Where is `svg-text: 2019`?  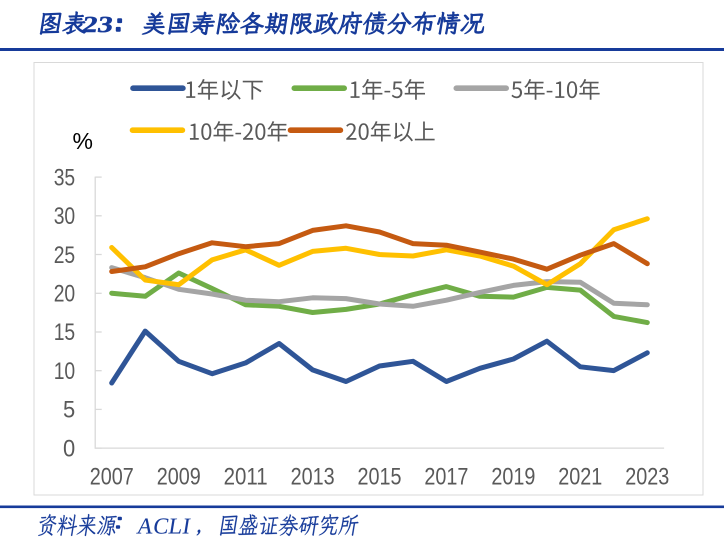
svg-text: 2019 is located at coordinates (513, 477).